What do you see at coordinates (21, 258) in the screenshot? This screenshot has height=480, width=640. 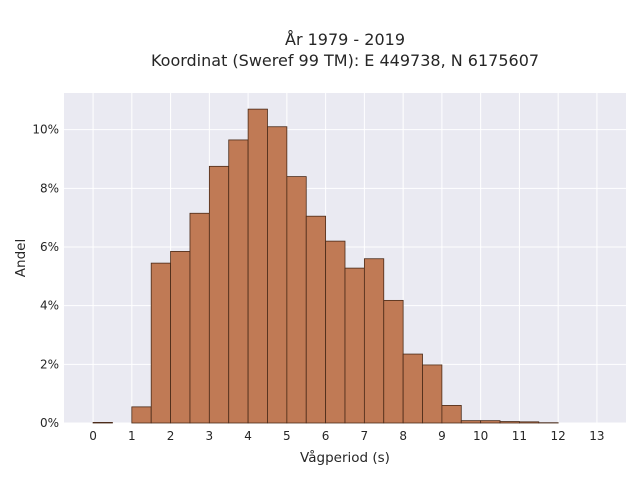 I see `y-axis-label: Andel` at bounding box center [21, 258].